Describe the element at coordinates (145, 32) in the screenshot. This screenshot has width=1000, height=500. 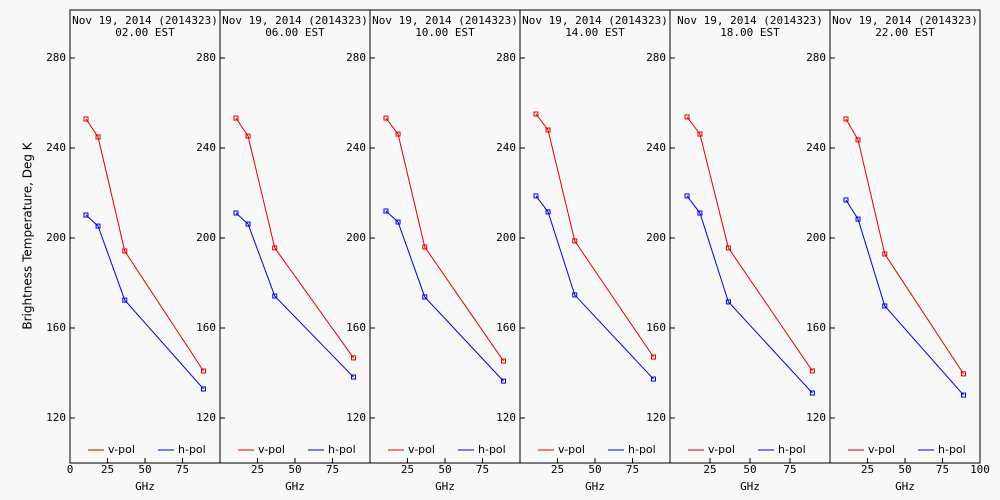
I see `panel-subtitle: 02.00 EST` at that location.